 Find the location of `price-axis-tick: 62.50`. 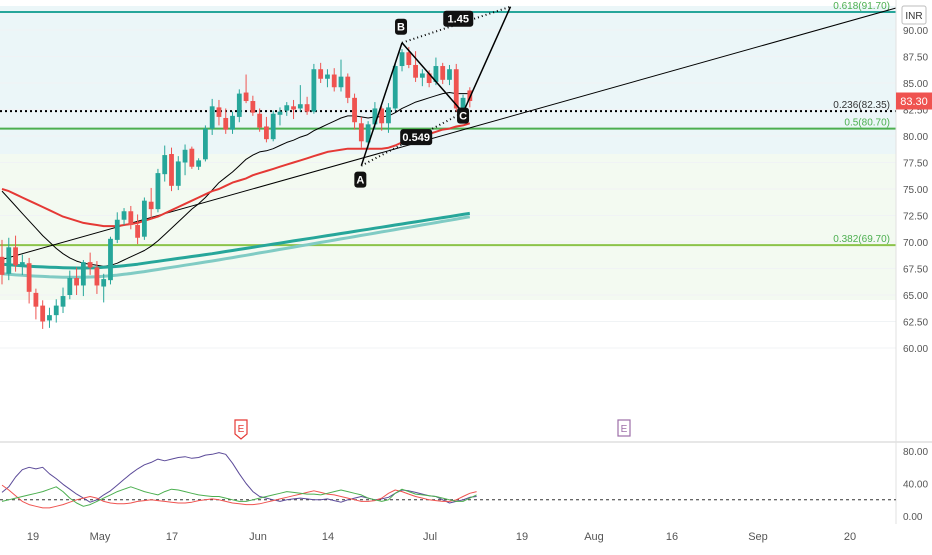

price-axis-tick: 62.50 is located at coordinates (915, 323).